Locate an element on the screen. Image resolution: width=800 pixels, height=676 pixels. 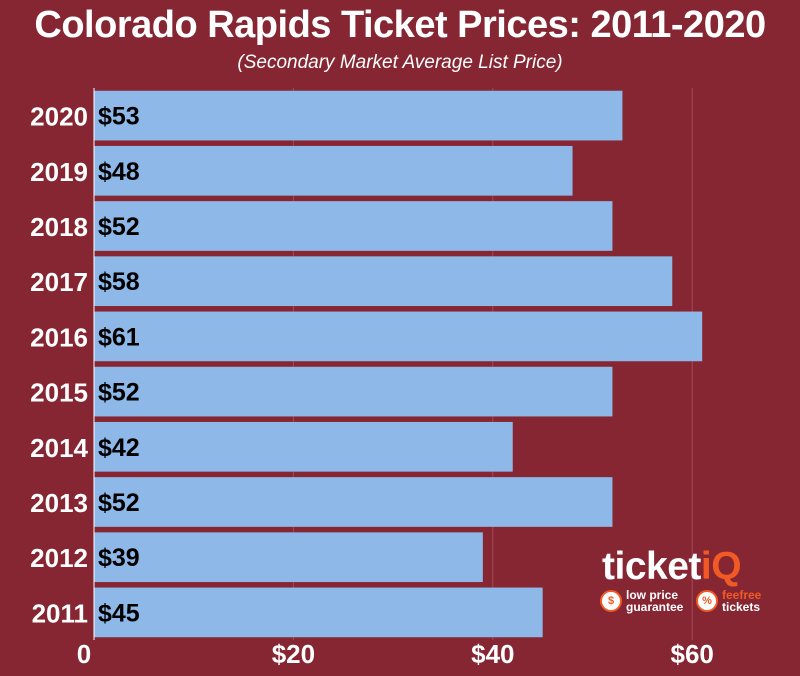
bar-2019 is located at coordinates (333, 170).